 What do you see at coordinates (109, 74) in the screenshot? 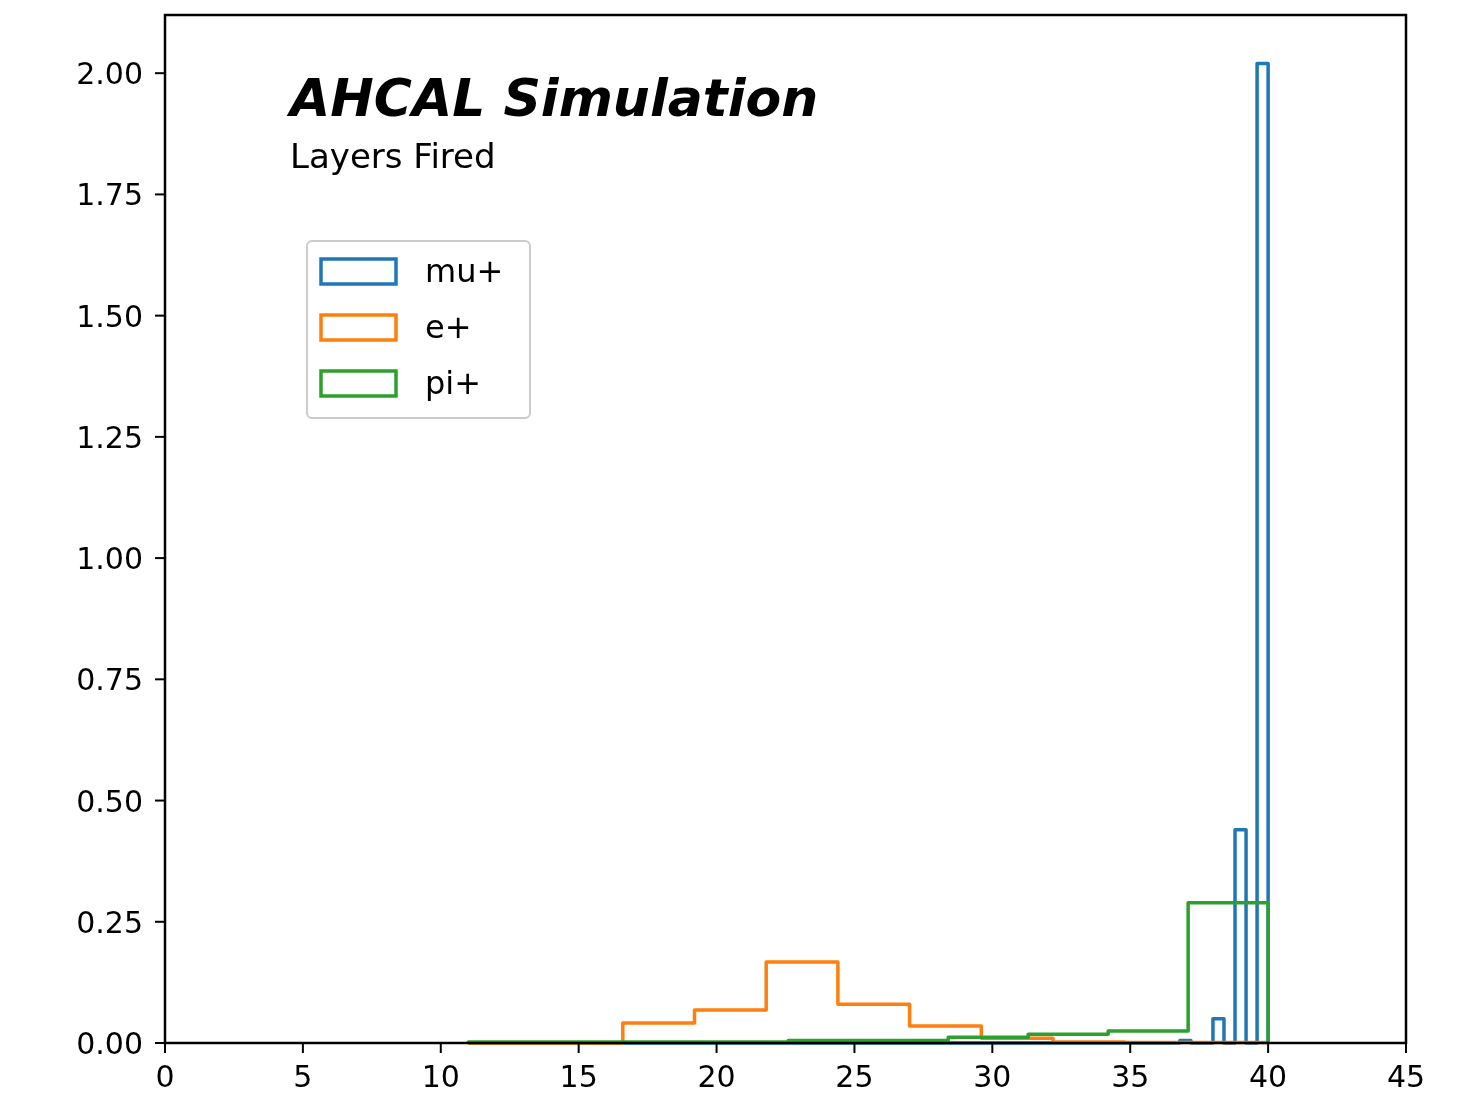
I see `y-tick-label: 2.00` at bounding box center [109, 74].